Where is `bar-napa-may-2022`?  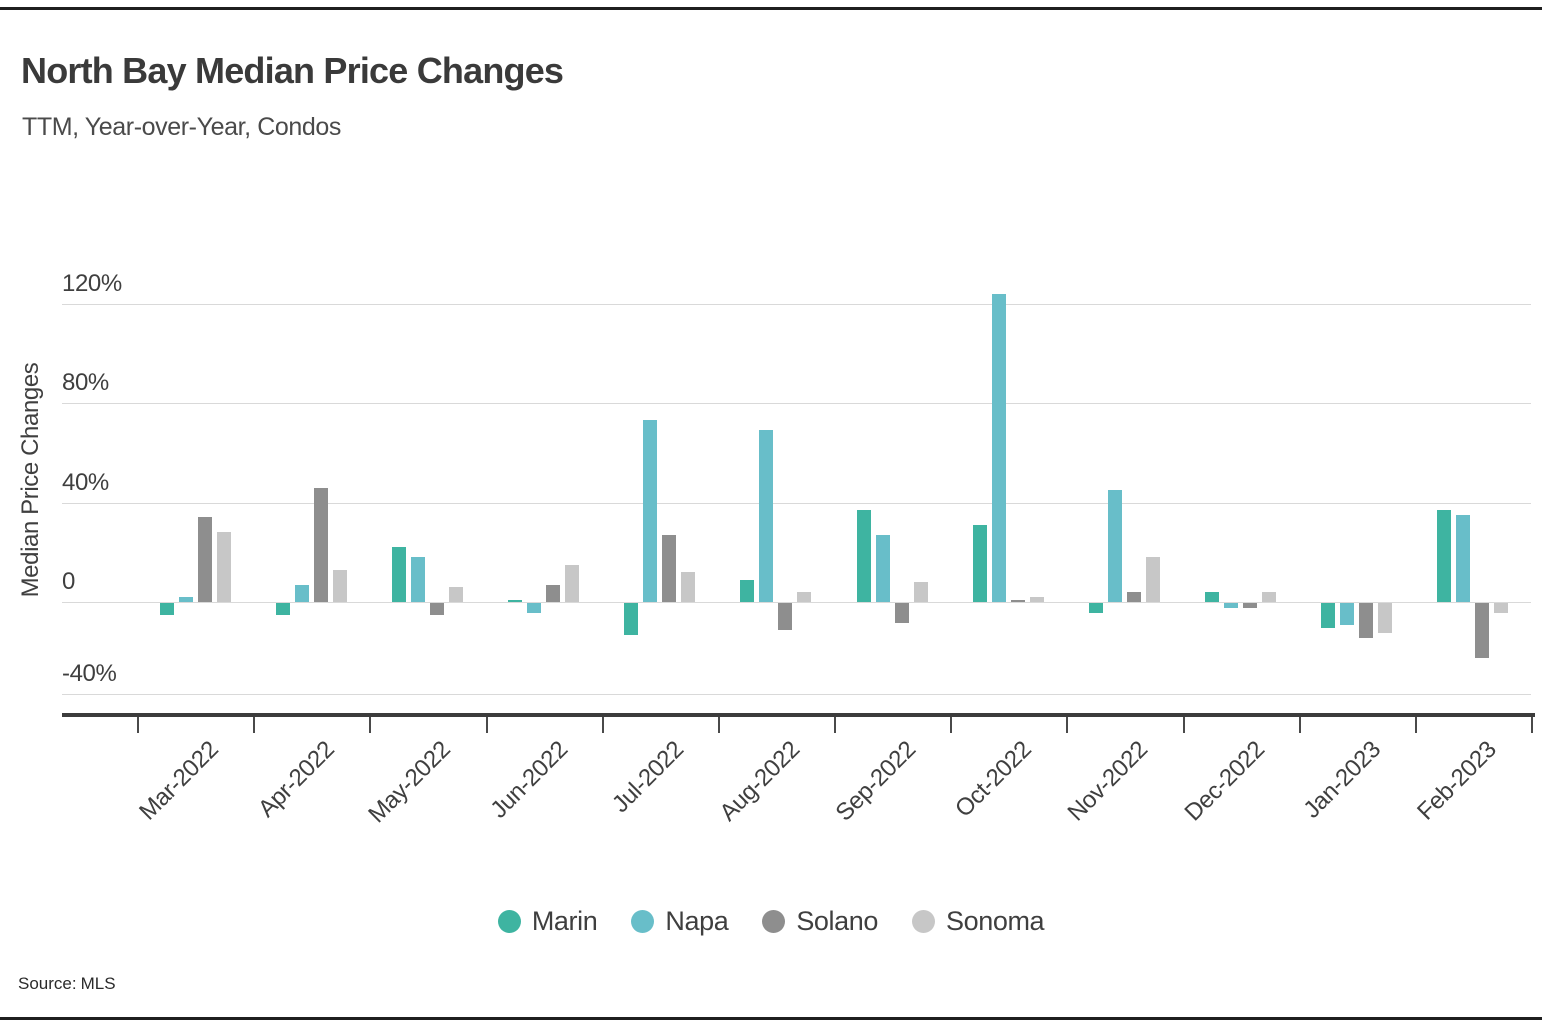
bar-napa-may-2022 is located at coordinates (418, 579).